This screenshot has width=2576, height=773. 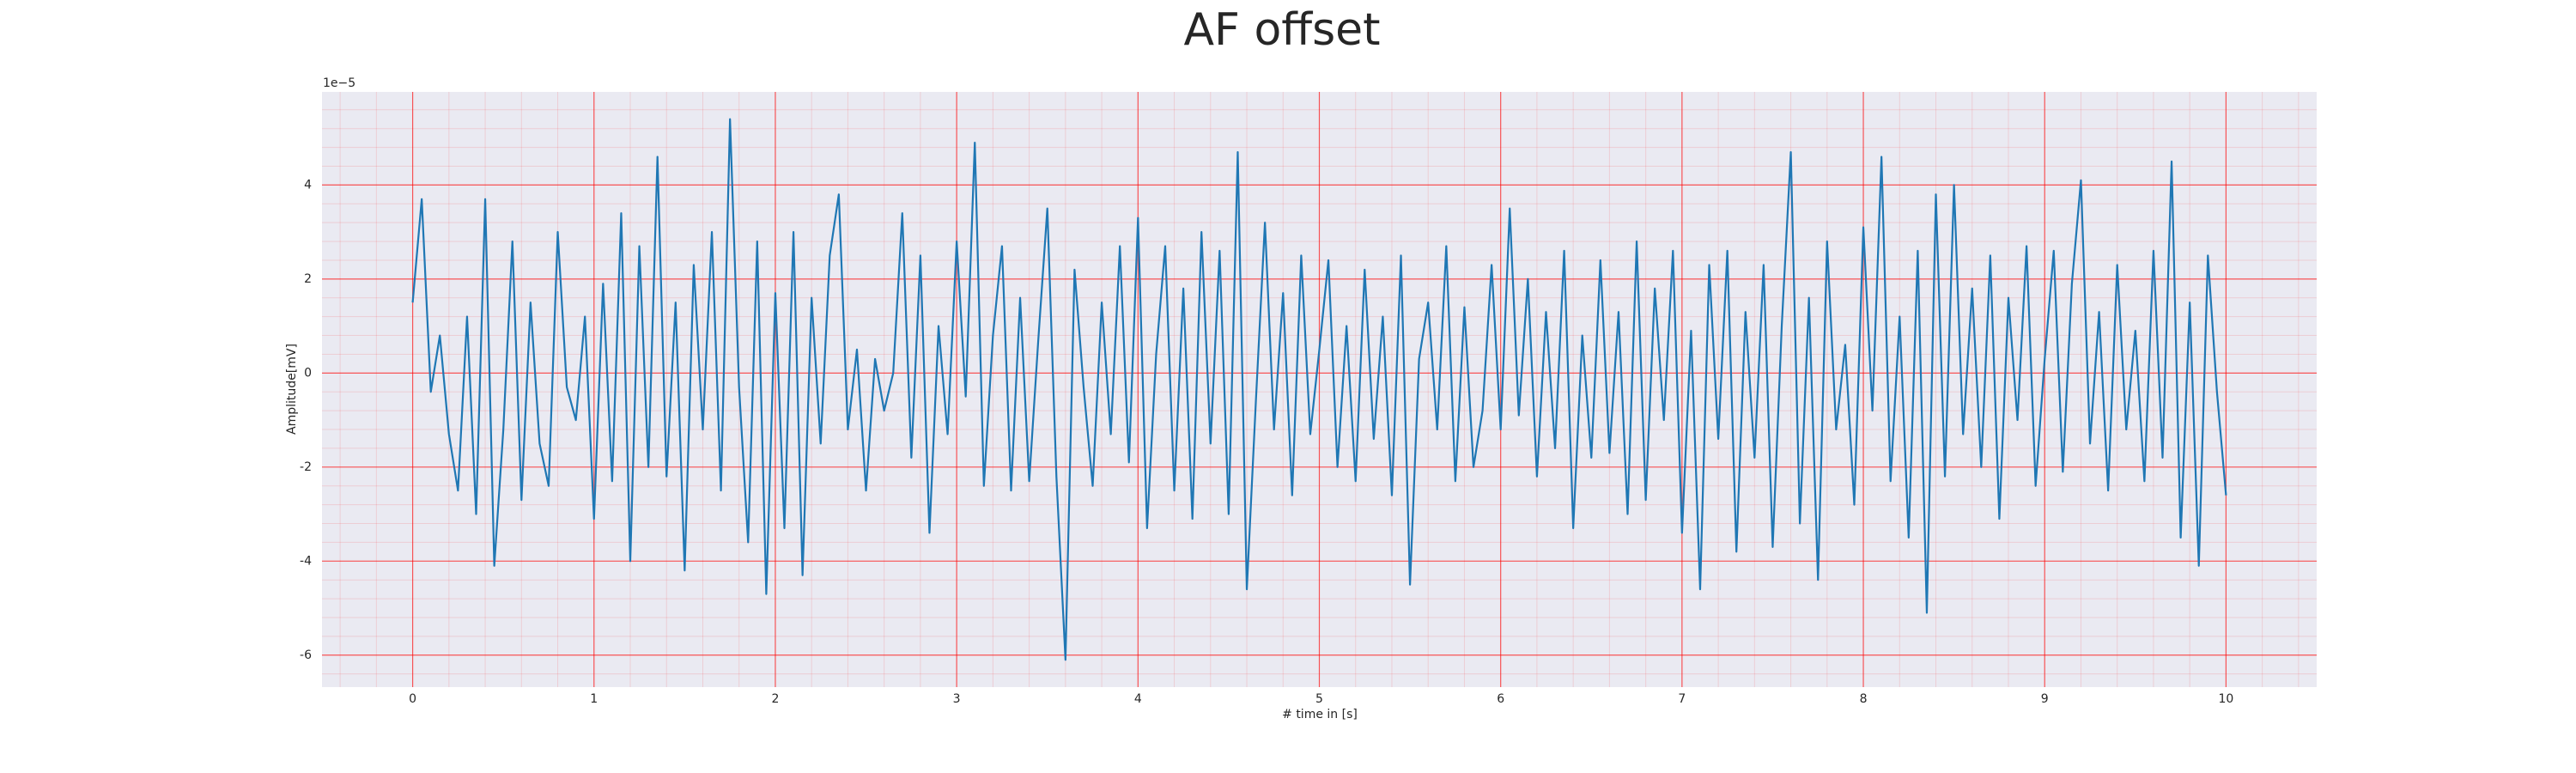 I want to click on x-tick-label: 4, so click(x=1138, y=699).